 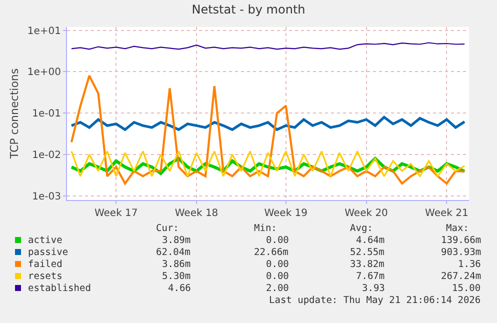 I want to click on text: 22.66m, so click(x=271, y=252).